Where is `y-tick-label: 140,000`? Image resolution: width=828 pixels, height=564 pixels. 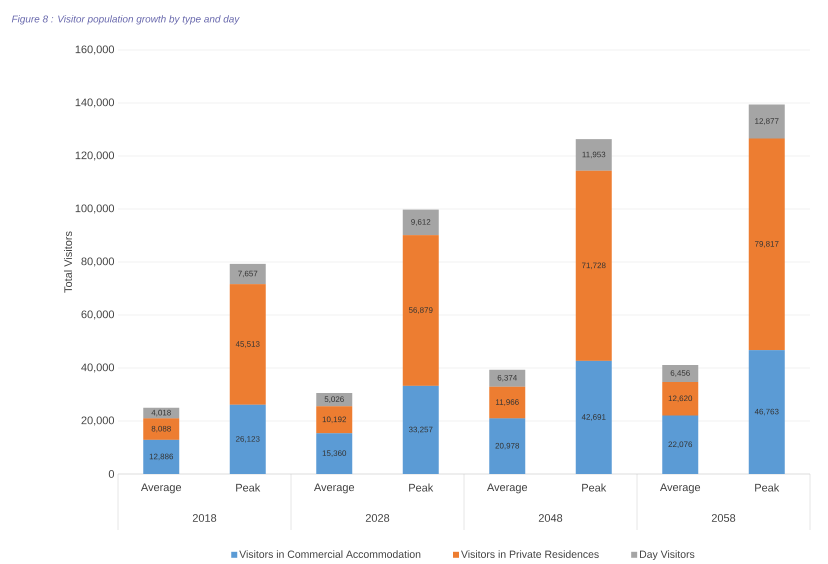
y-tick-label: 140,000 is located at coordinates (95, 103).